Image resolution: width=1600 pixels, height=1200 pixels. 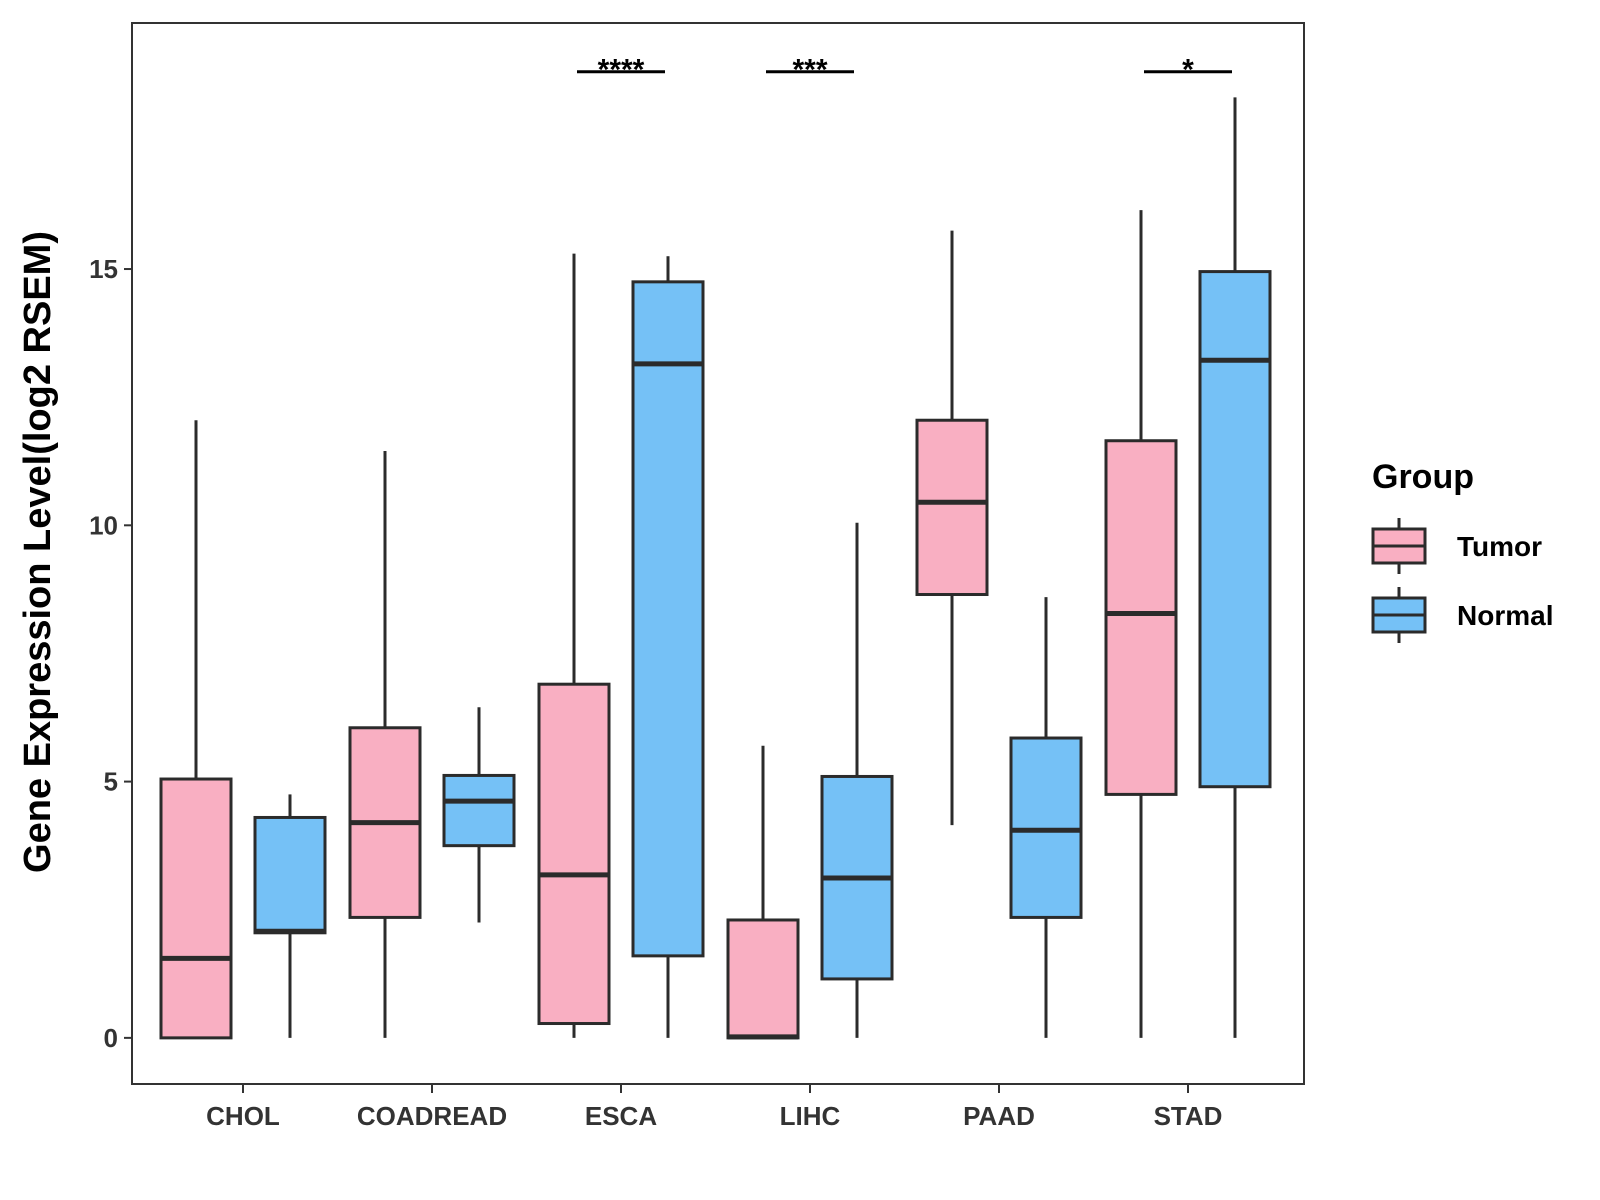 I want to click on y-tick-label: 15, so click(x=103, y=269).